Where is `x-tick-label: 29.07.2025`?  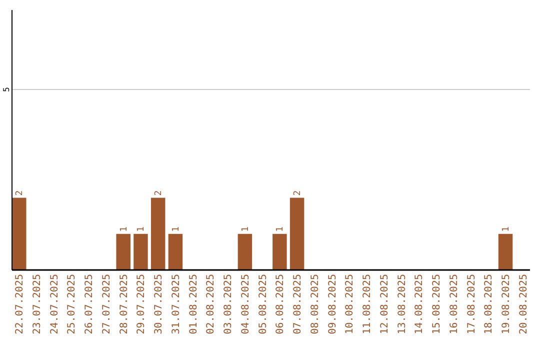
x-tick-label: 29.07.2025 is located at coordinates (142, 304).